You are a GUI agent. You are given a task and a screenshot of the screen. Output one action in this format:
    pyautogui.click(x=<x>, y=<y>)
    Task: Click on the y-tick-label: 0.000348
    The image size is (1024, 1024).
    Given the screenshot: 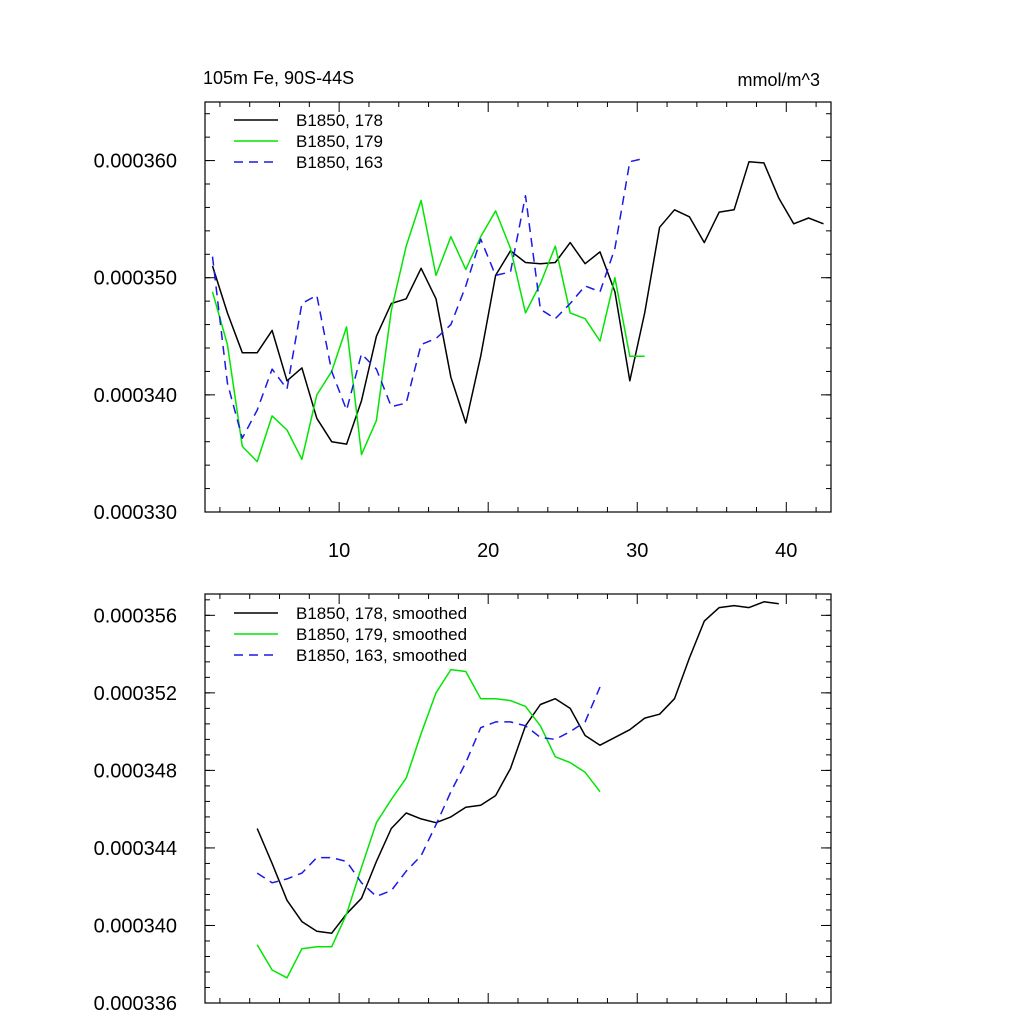 What is the action you would take?
    pyautogui.click(x=135, y=771)
    